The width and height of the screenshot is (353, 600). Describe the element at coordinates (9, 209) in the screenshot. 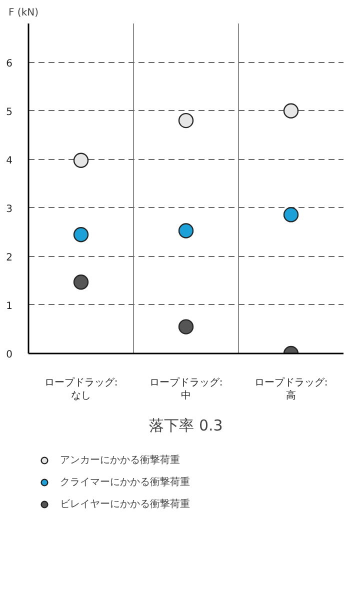

I see `y-tick-label: 3` at that location.